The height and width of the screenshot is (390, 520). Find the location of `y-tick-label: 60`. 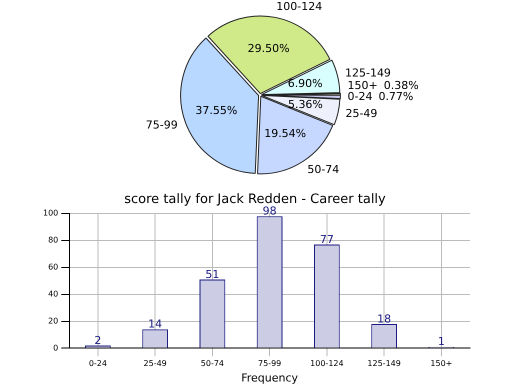

y-tick-label: 60 is located at coordinates (53, 267).